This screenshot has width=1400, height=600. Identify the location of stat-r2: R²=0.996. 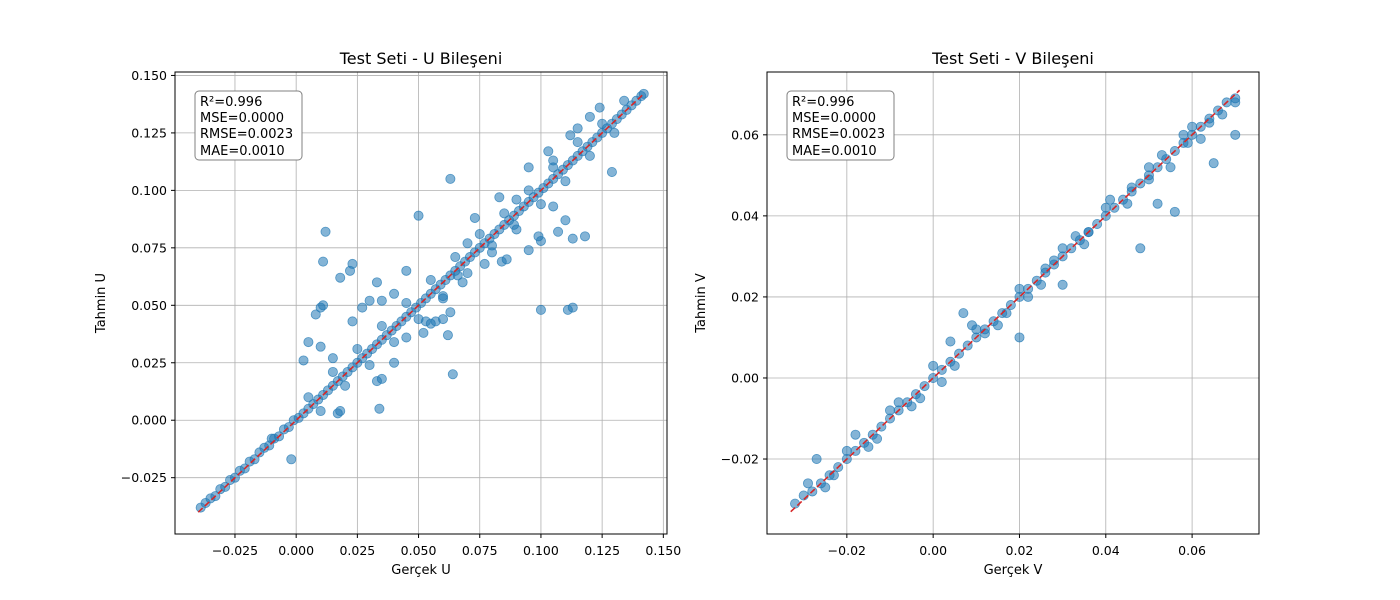
(231, 102).